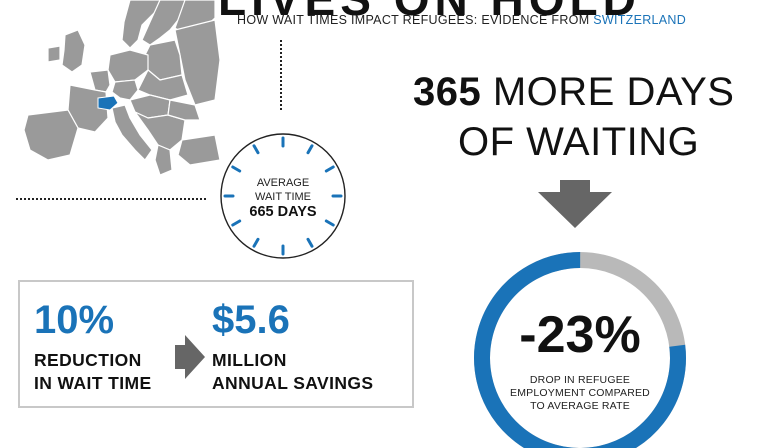 The image size is (760, 448). I want to click on headline-line-2: OF WAITING, so click(579, 142).